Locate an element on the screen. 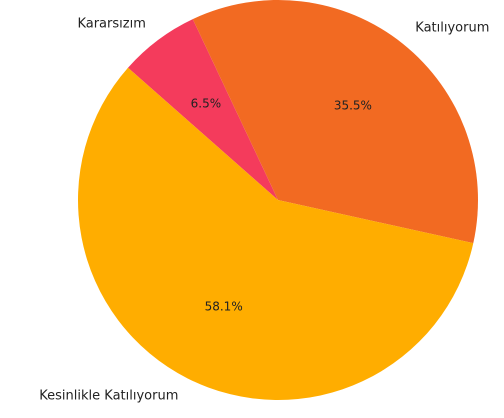 The width and height of the screenshot is (504, 418). slice-label: Kararsızım is located at coordinates (111, 24).